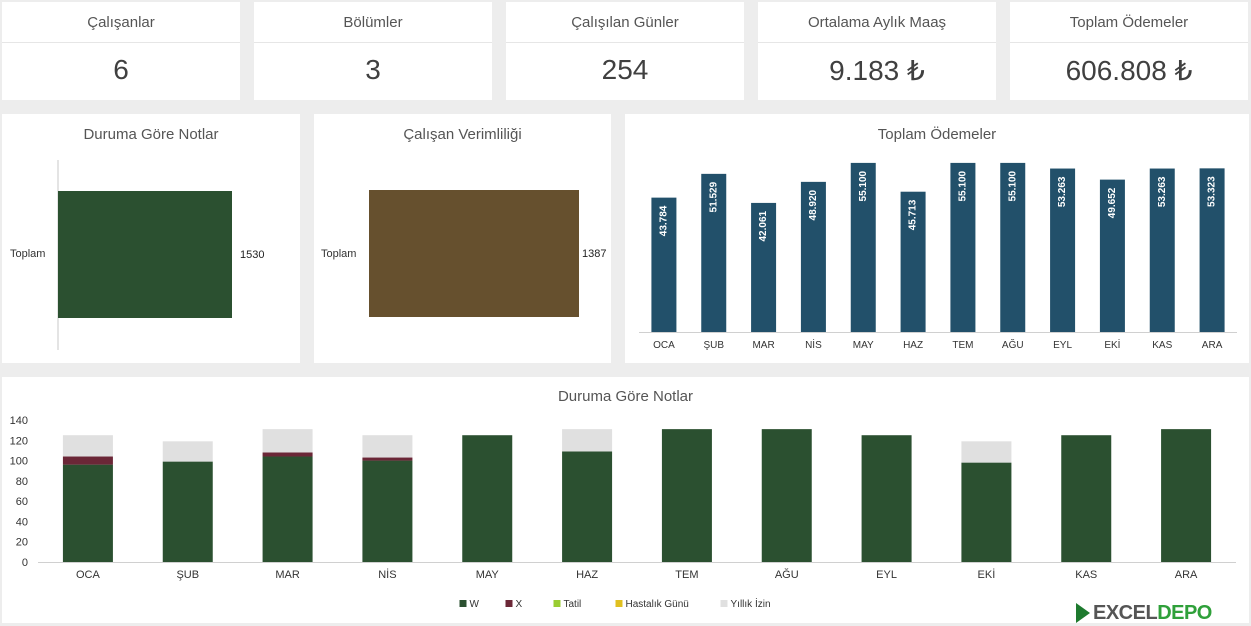  Describe the element at coordinates (1125, 612) in the screenshot. I see `logo-text-excel: EXCEL` at that location.